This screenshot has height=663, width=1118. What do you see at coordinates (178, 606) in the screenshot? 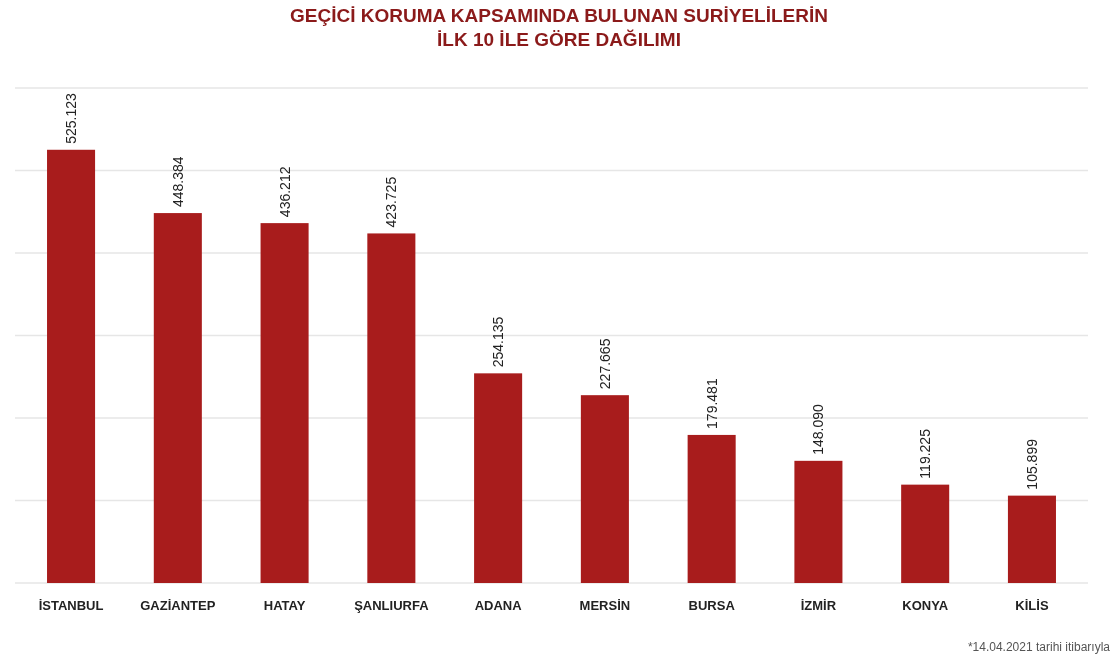
I see `x-tick-label: GAZİANTEP` at bounding box center [178, 606].